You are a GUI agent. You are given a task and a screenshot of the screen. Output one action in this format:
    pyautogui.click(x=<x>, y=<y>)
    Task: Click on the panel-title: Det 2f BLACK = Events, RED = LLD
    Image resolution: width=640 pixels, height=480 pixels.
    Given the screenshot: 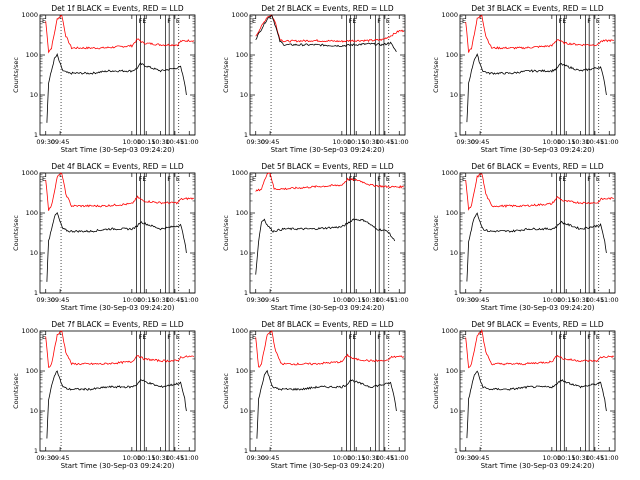 What is the action you would take?
    pyautogui.click(x=327, y=8)
    